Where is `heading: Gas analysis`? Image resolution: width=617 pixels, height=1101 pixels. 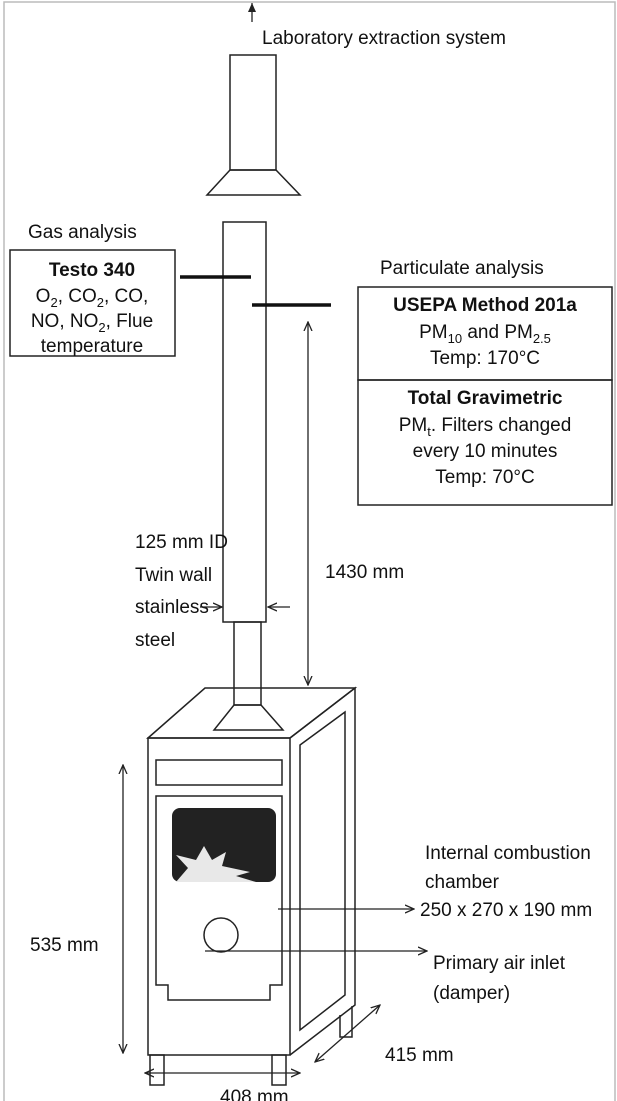
heading: Gas analysis is located at coordinates (82, 232).